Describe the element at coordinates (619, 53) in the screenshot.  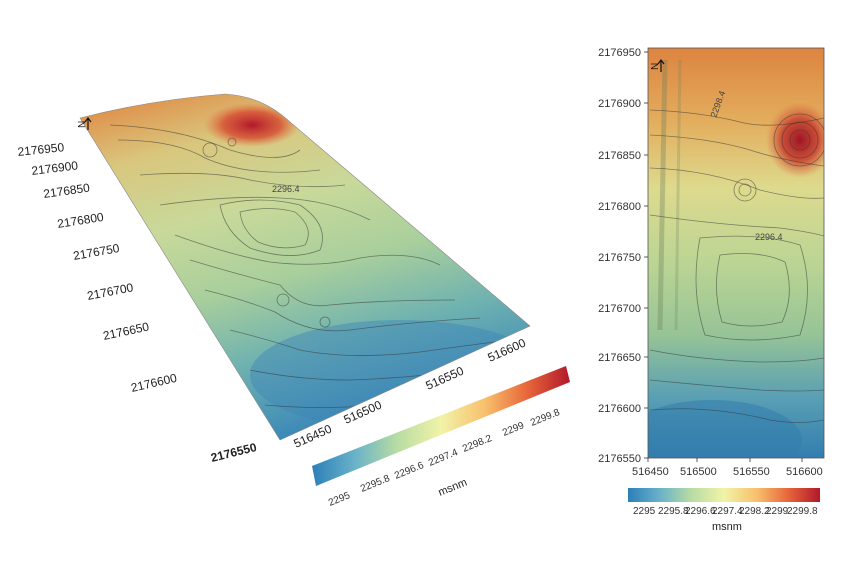
I see `y-tick-2d: 2176950` at that location.